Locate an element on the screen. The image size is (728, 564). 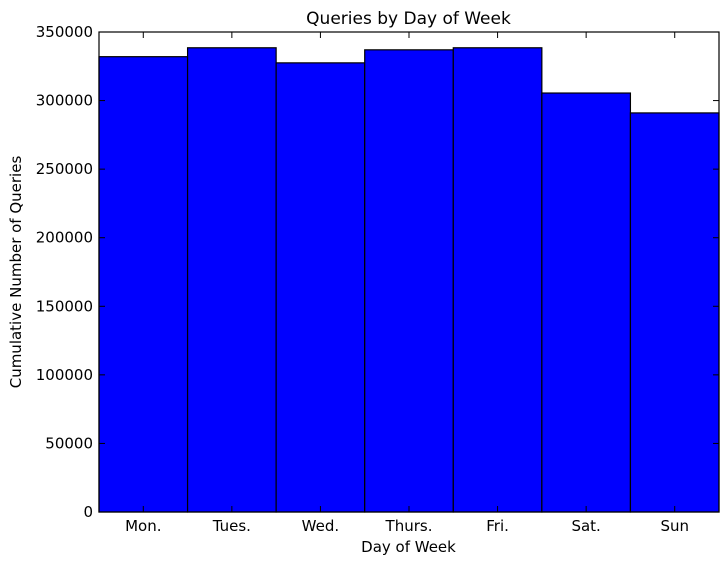
bar-thurs is located at coordinates (409, 281).